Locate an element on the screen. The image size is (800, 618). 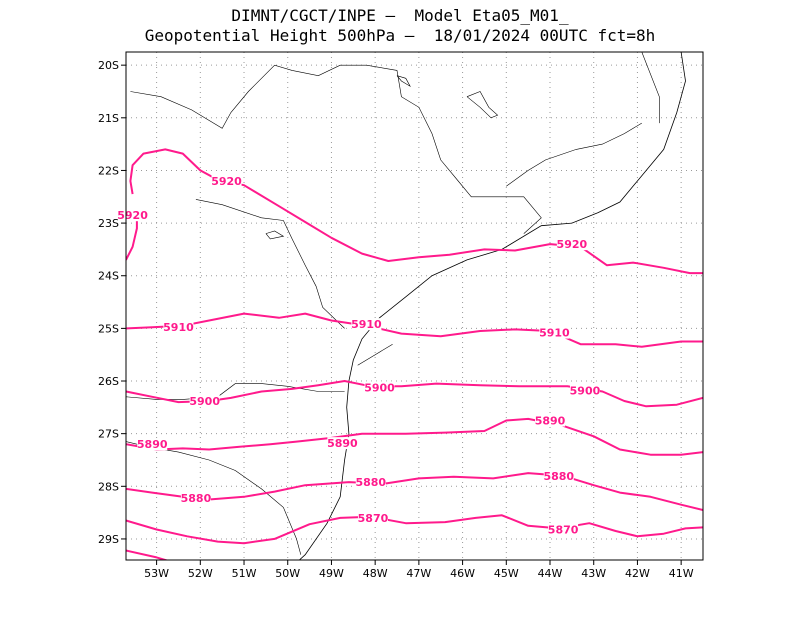
y-tick-label: 26S is located at coordinates (108, 381).